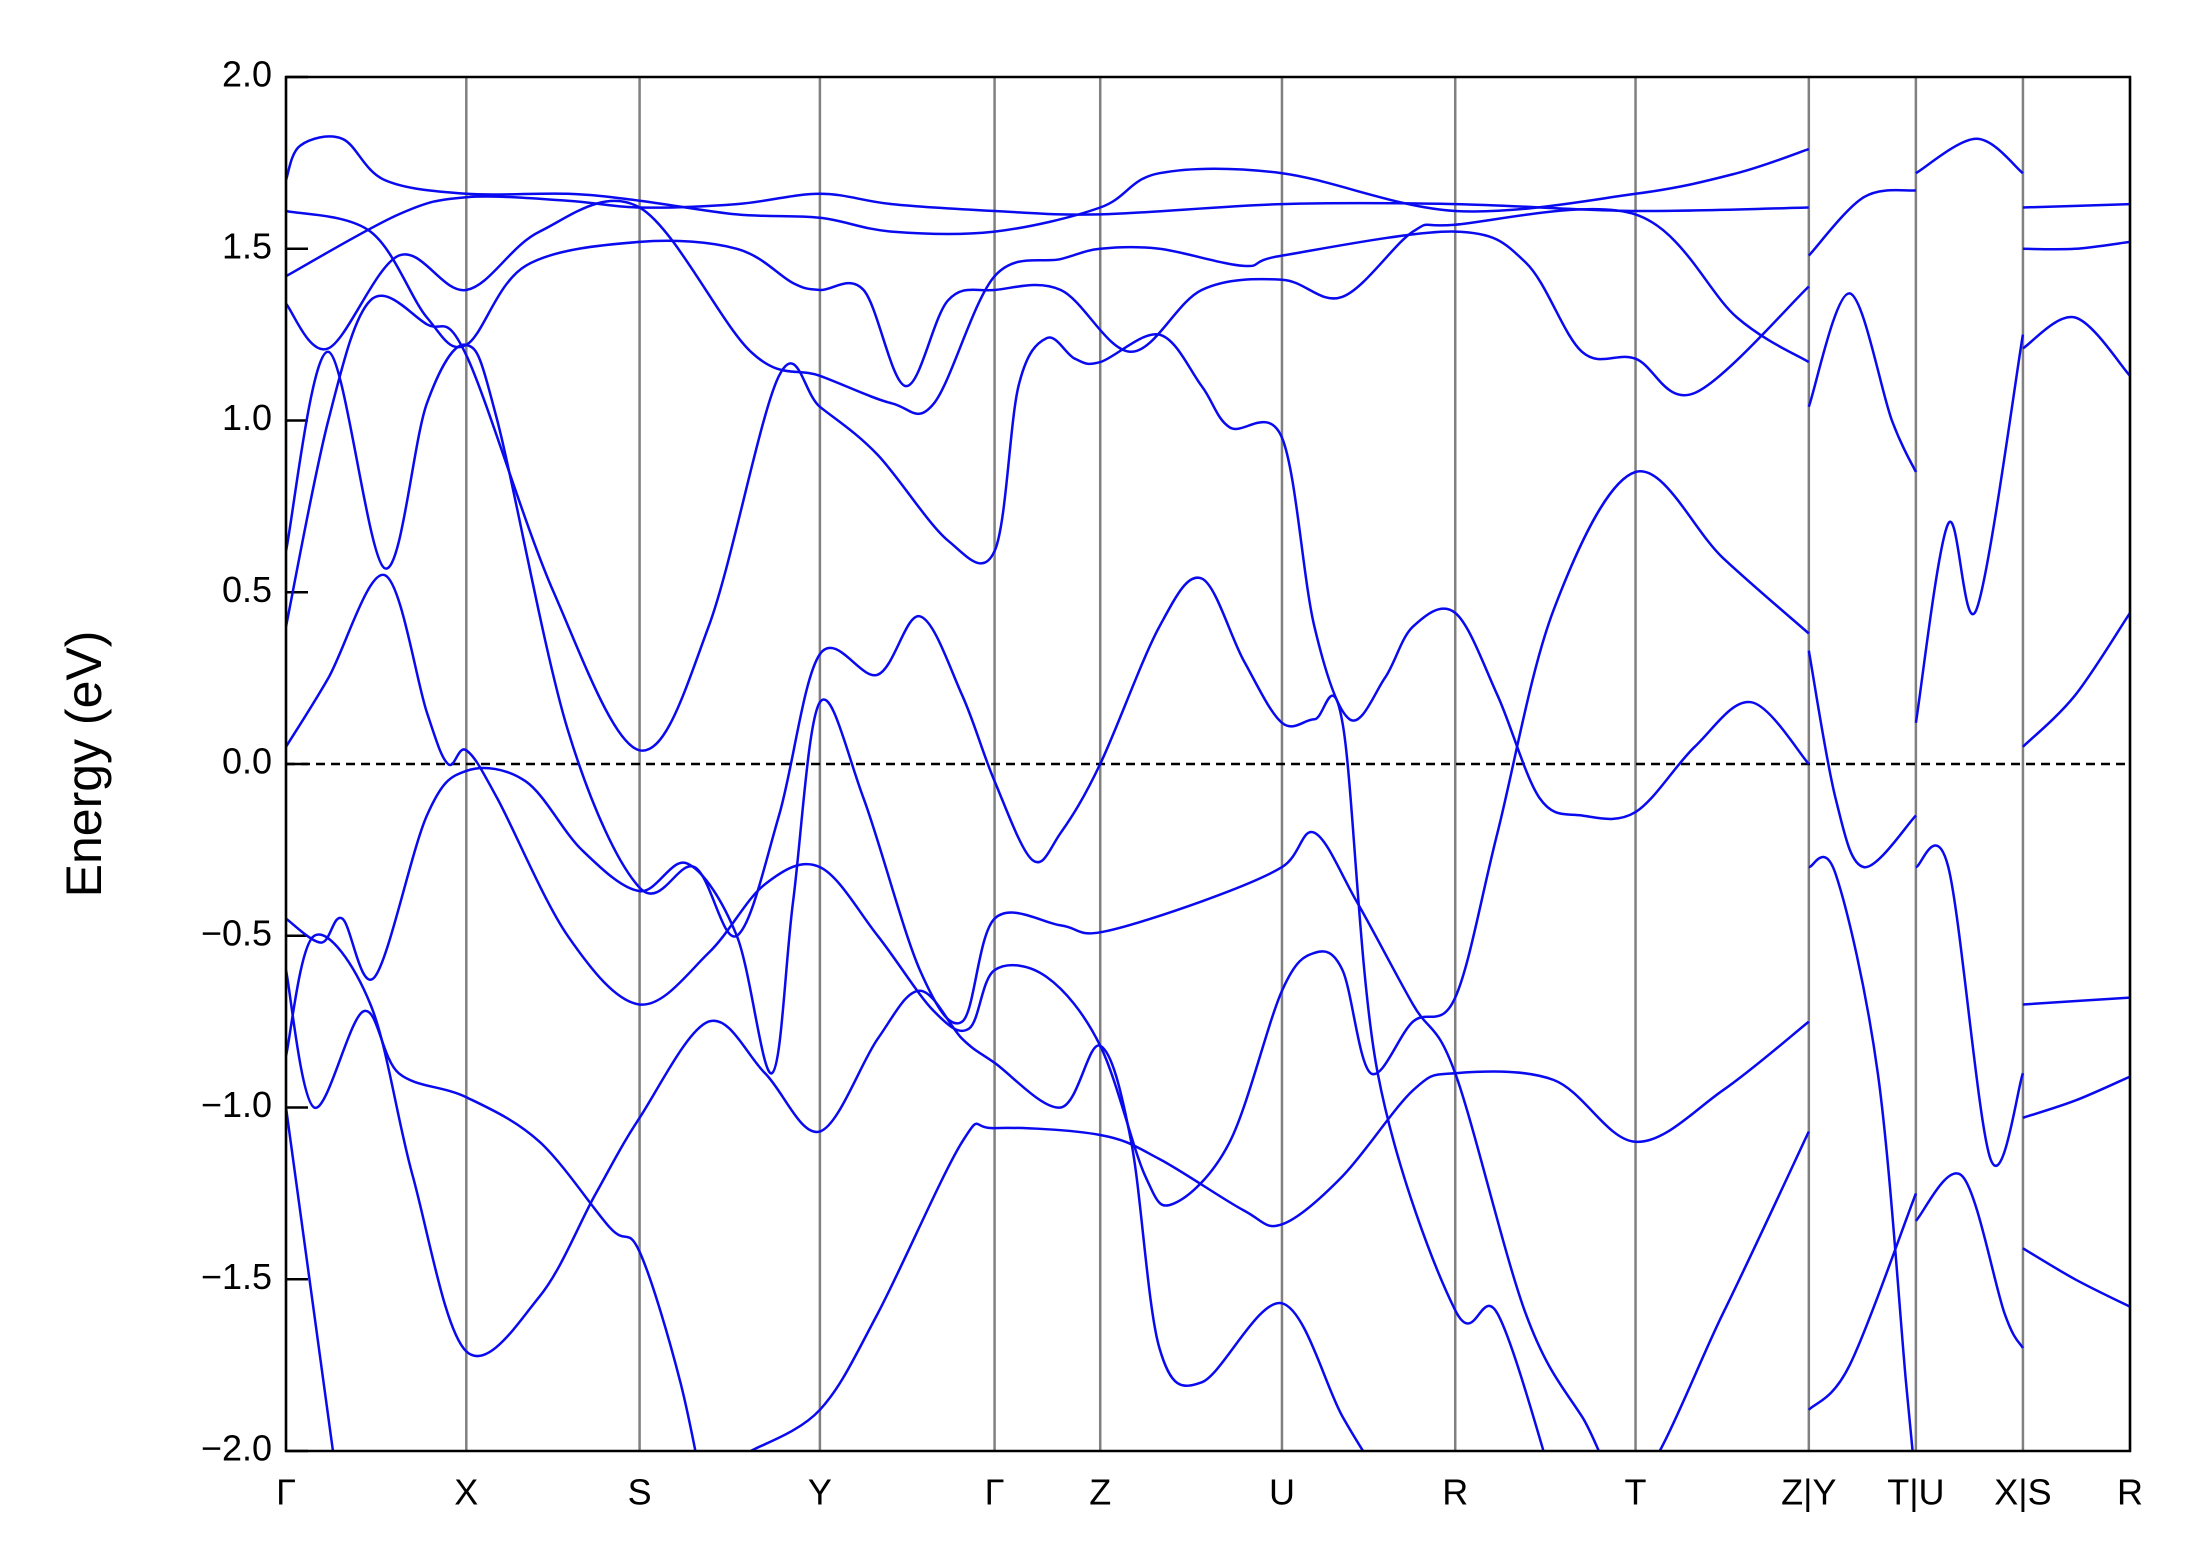 This screenshot has width=2191, height=1567. Describe the element at coordinates (236, 1448) in the screenshot. I see `y-tick-label: −2.0` at that location.